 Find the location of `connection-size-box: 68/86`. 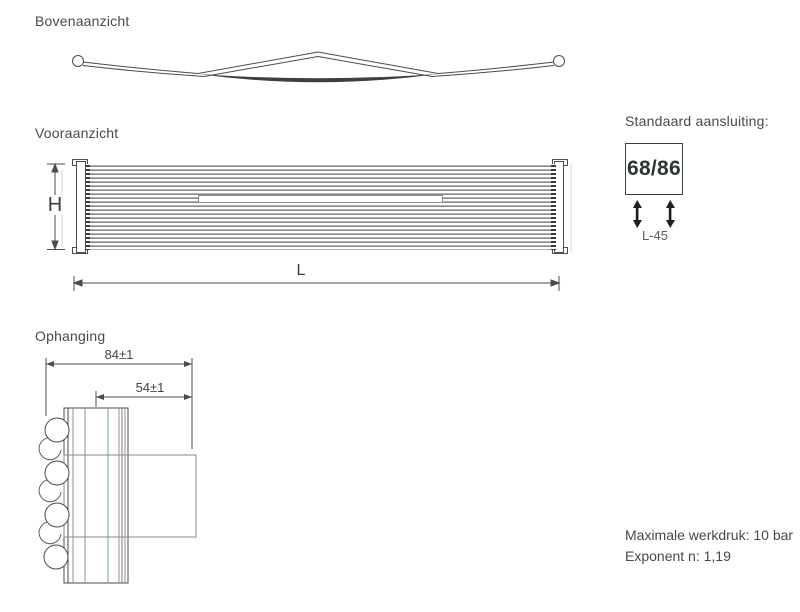

connection-size-box: 68/86 is located at coordinates (654, 169).